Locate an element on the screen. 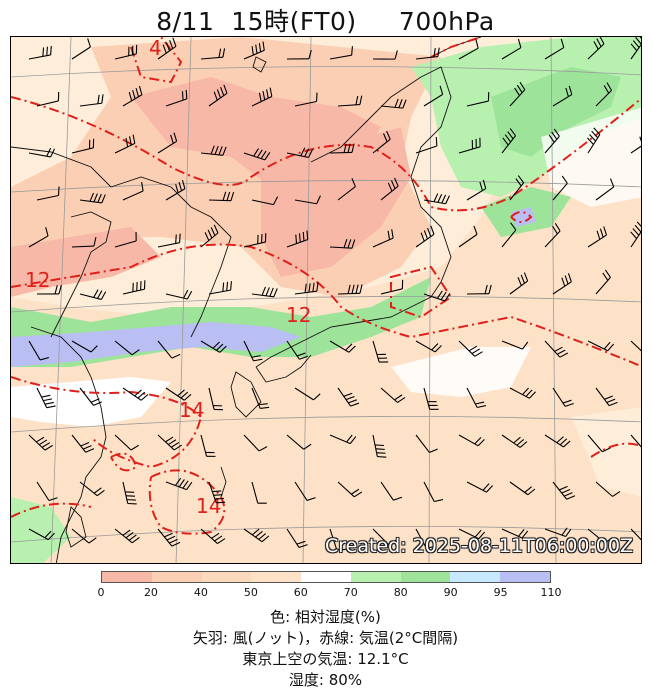  page-title: 8/11 15時(FT0) 700hPa is located at coordinates (325, 21).